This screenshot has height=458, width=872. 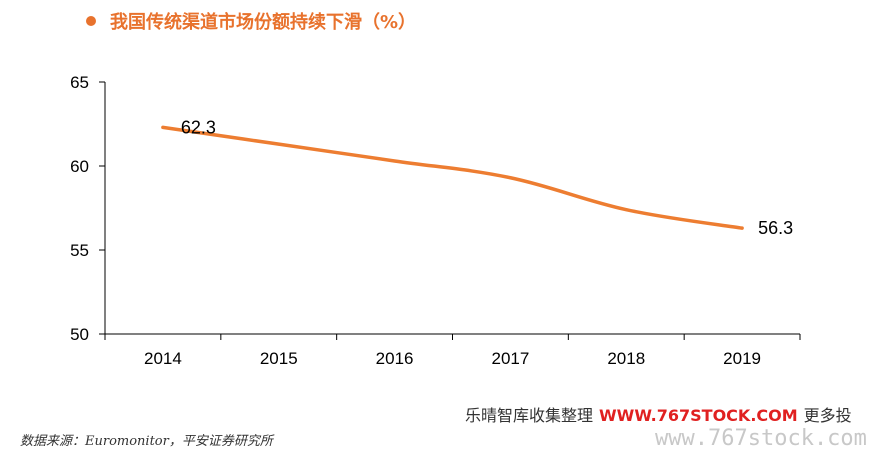 What do you see at coordinates (775, 228) in the screenshot?
I see `data-label: 56.3` at bounding box center [775, 228].